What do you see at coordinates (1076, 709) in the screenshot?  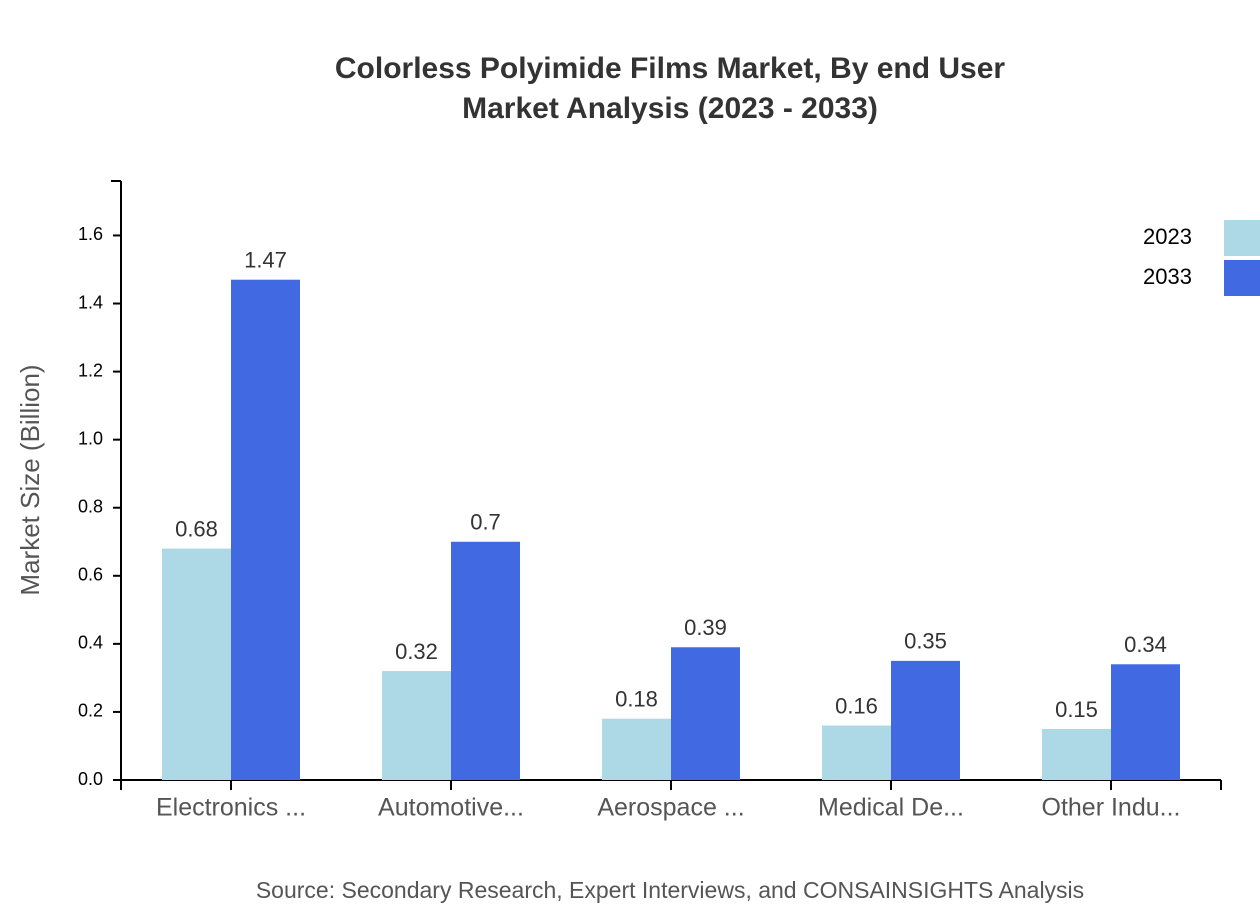 I see `value-label: 0.15` at bounding box center [1076, 709].